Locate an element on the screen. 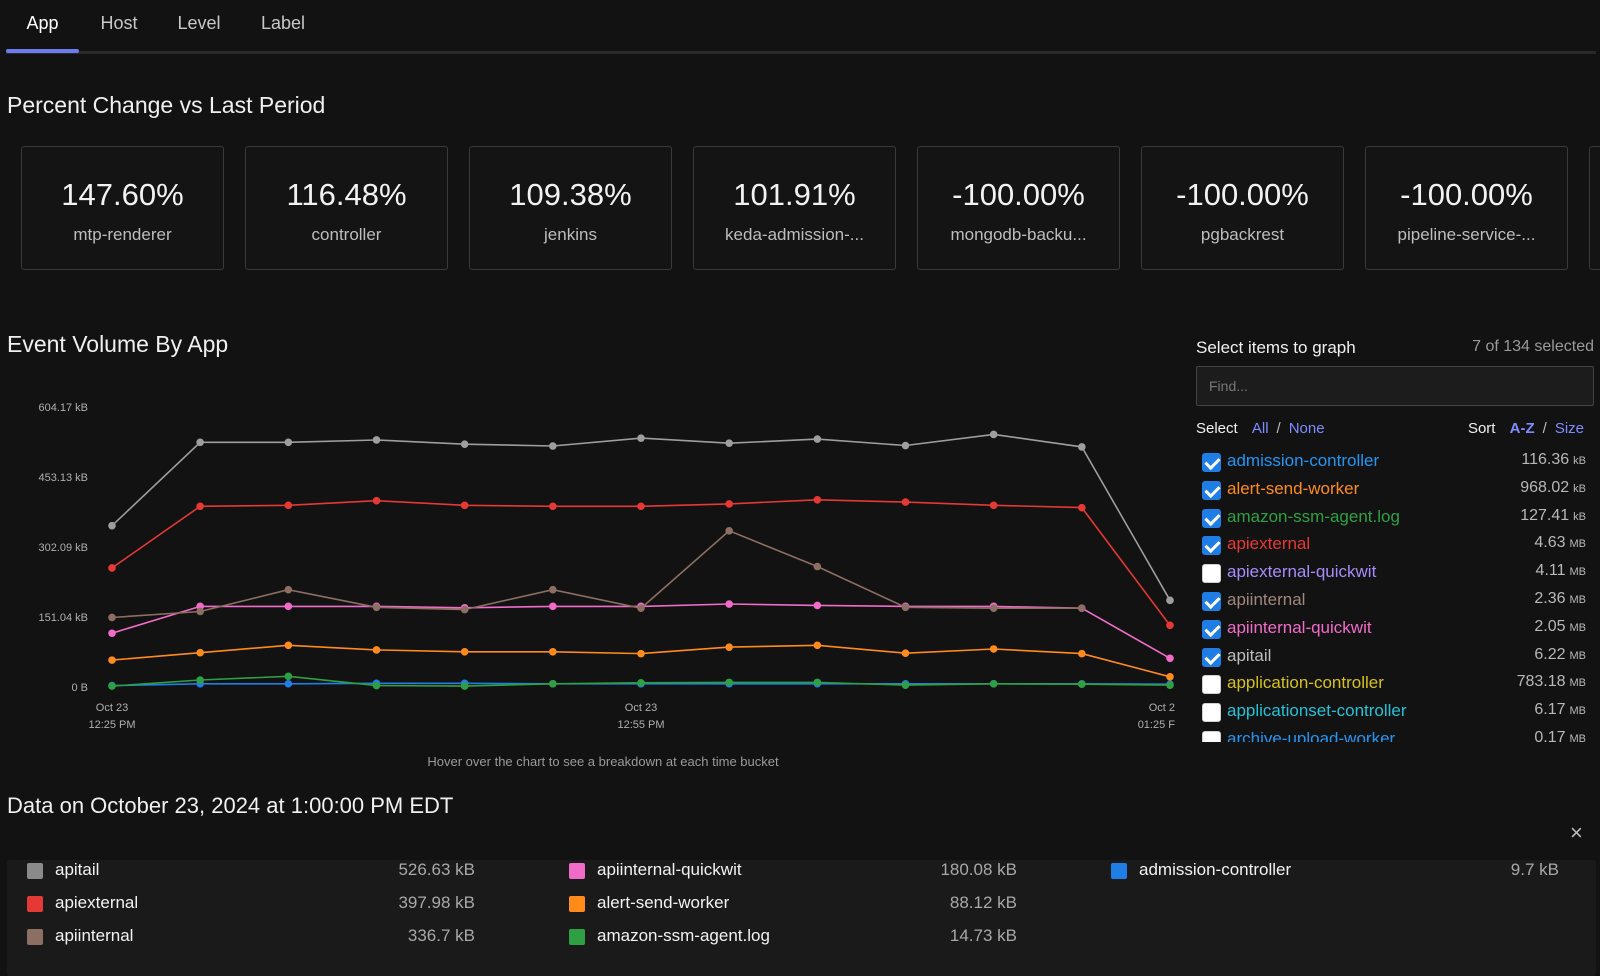 The image size is (1600, 976). find-input is located at coordinates (1395, 386).